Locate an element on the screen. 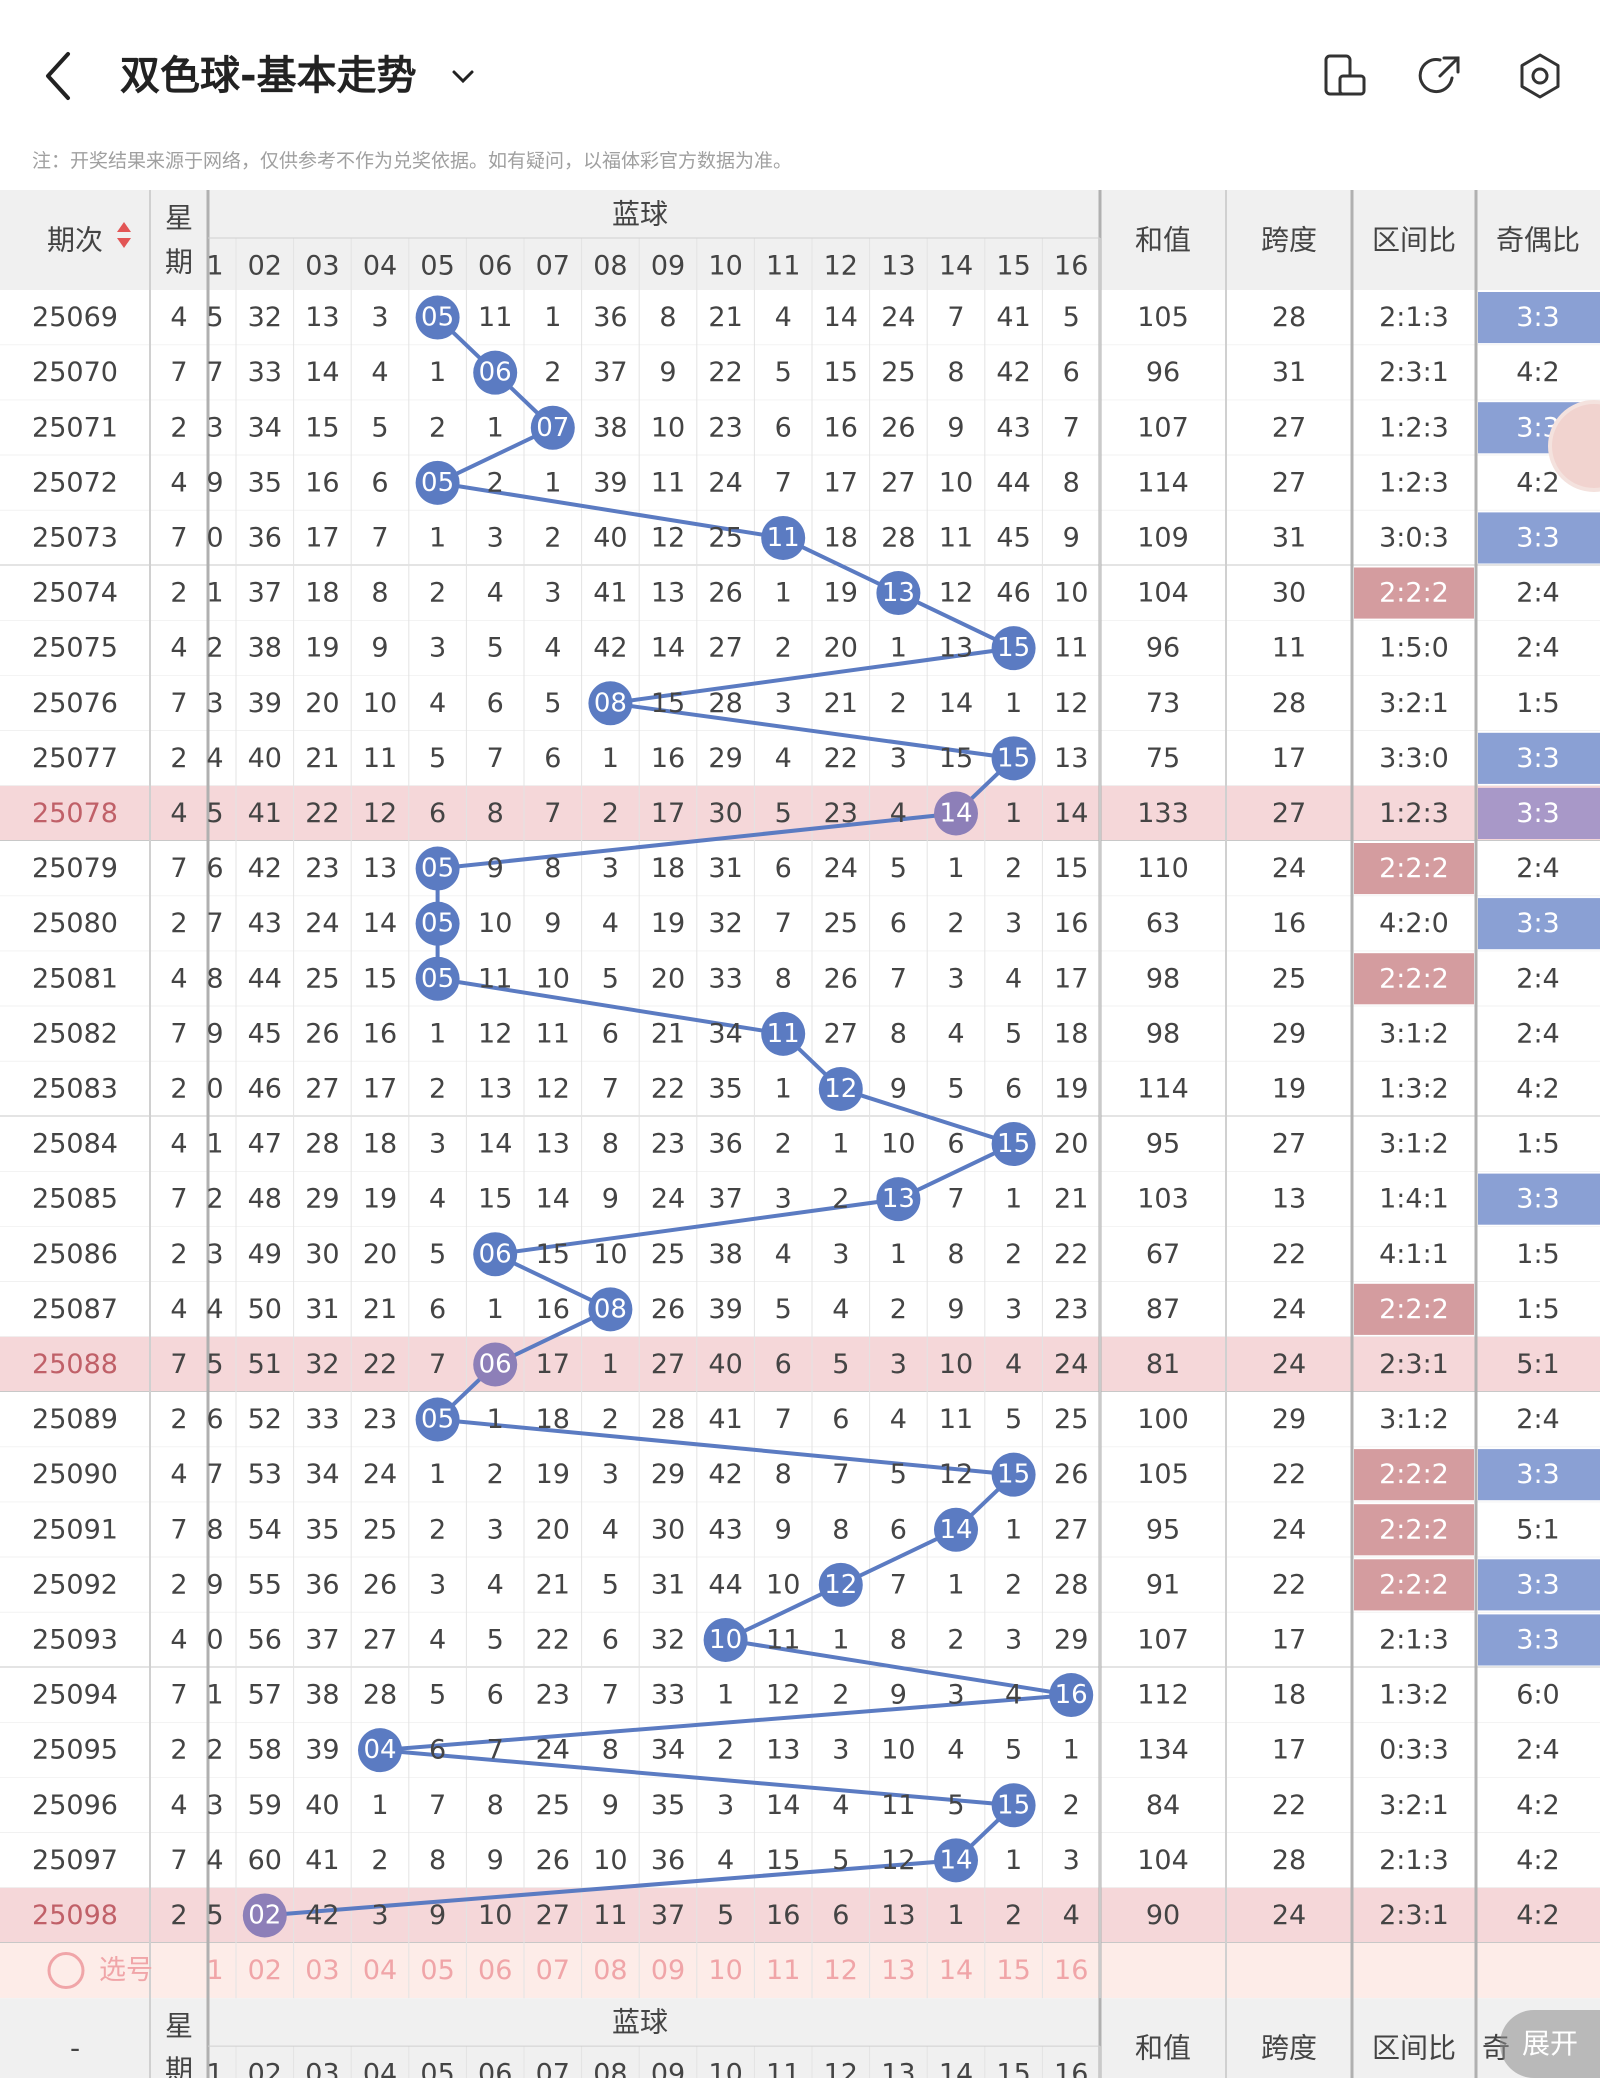 Image resolution: width=1600 pixels, height=2082 pixels. miss-count-cell: 10 is located at coordinates (380, 703).